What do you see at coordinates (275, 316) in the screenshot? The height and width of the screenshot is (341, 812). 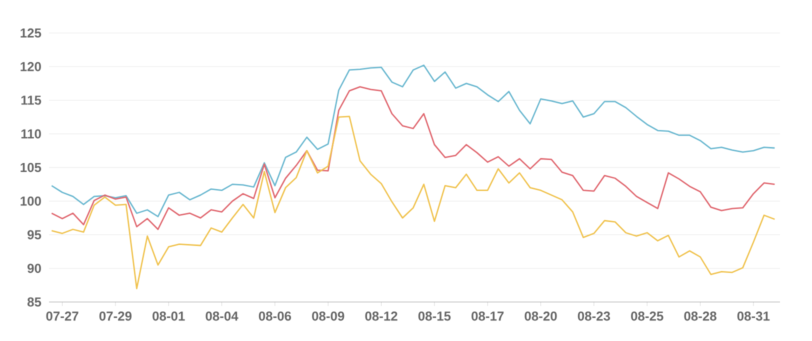 I see `x-tick-label: 08-06` at bounding box center [275, 316].